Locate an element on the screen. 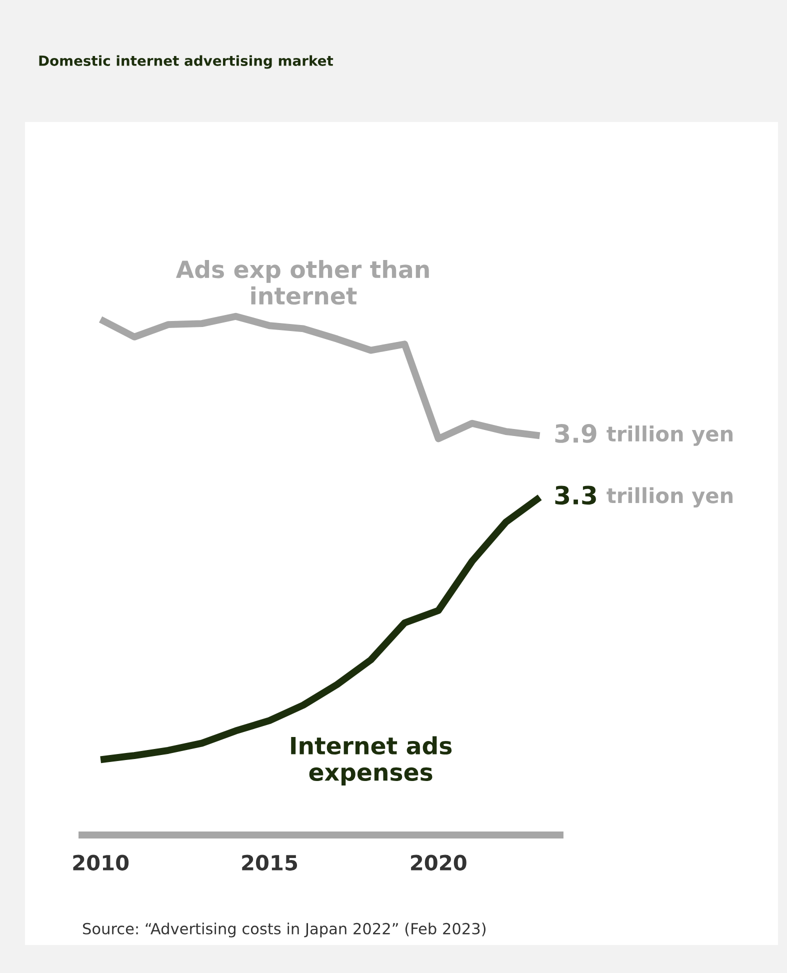 This screenshot has height=973, width=787. data-label: 3.3 is located at coordinates (575, 495).